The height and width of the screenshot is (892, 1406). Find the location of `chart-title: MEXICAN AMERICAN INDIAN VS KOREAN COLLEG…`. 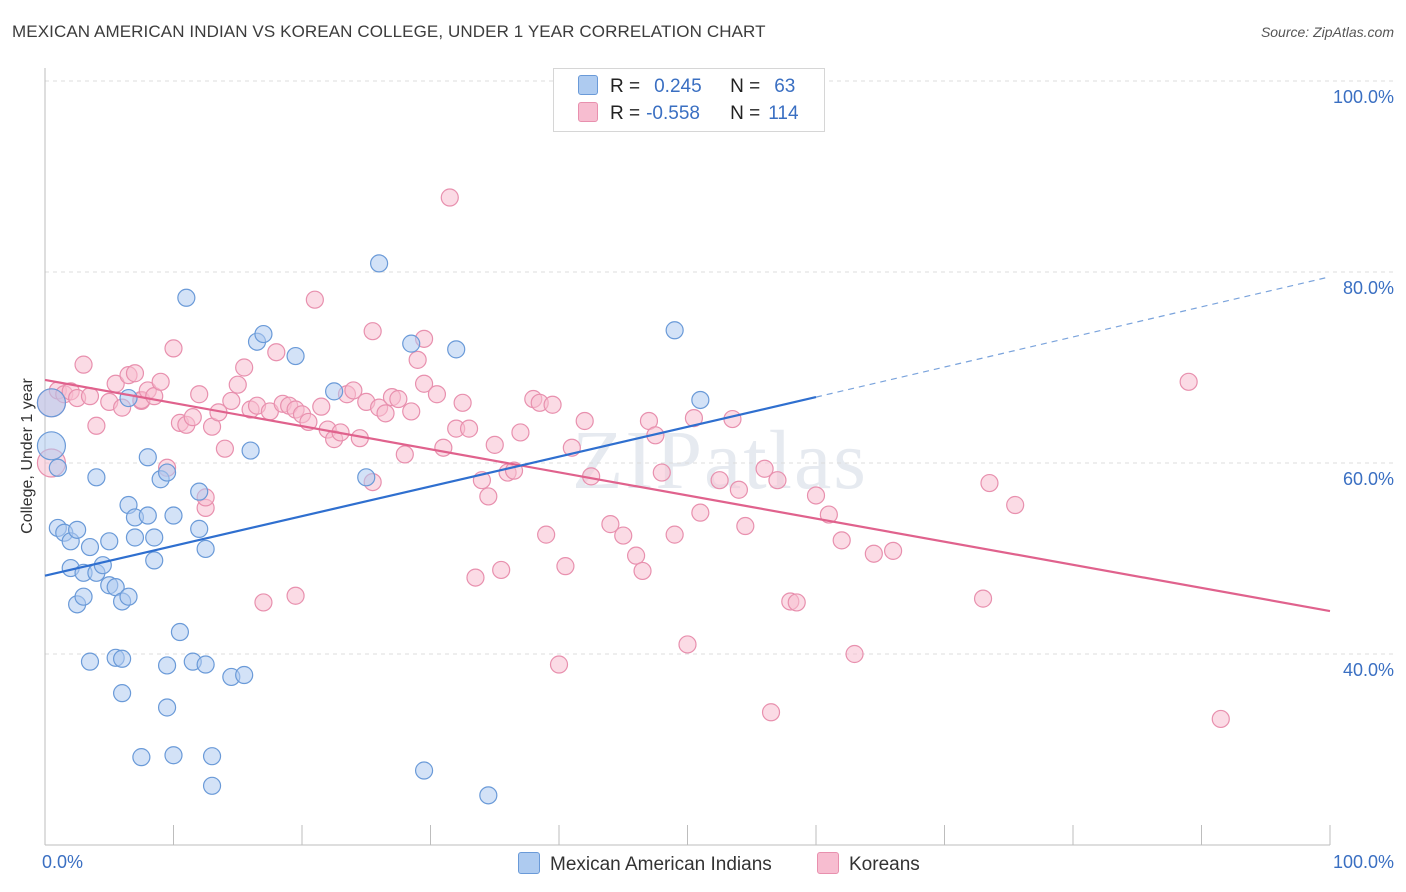

chart-title: MEXICAN AMERICAN INDIAN VS KOREAN COLLEG… is located at coordinates (389, 31).